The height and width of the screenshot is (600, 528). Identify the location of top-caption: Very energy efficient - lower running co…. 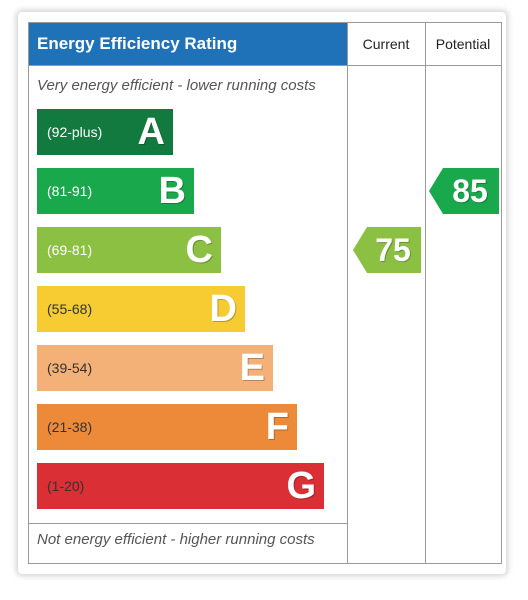
(176, 85).